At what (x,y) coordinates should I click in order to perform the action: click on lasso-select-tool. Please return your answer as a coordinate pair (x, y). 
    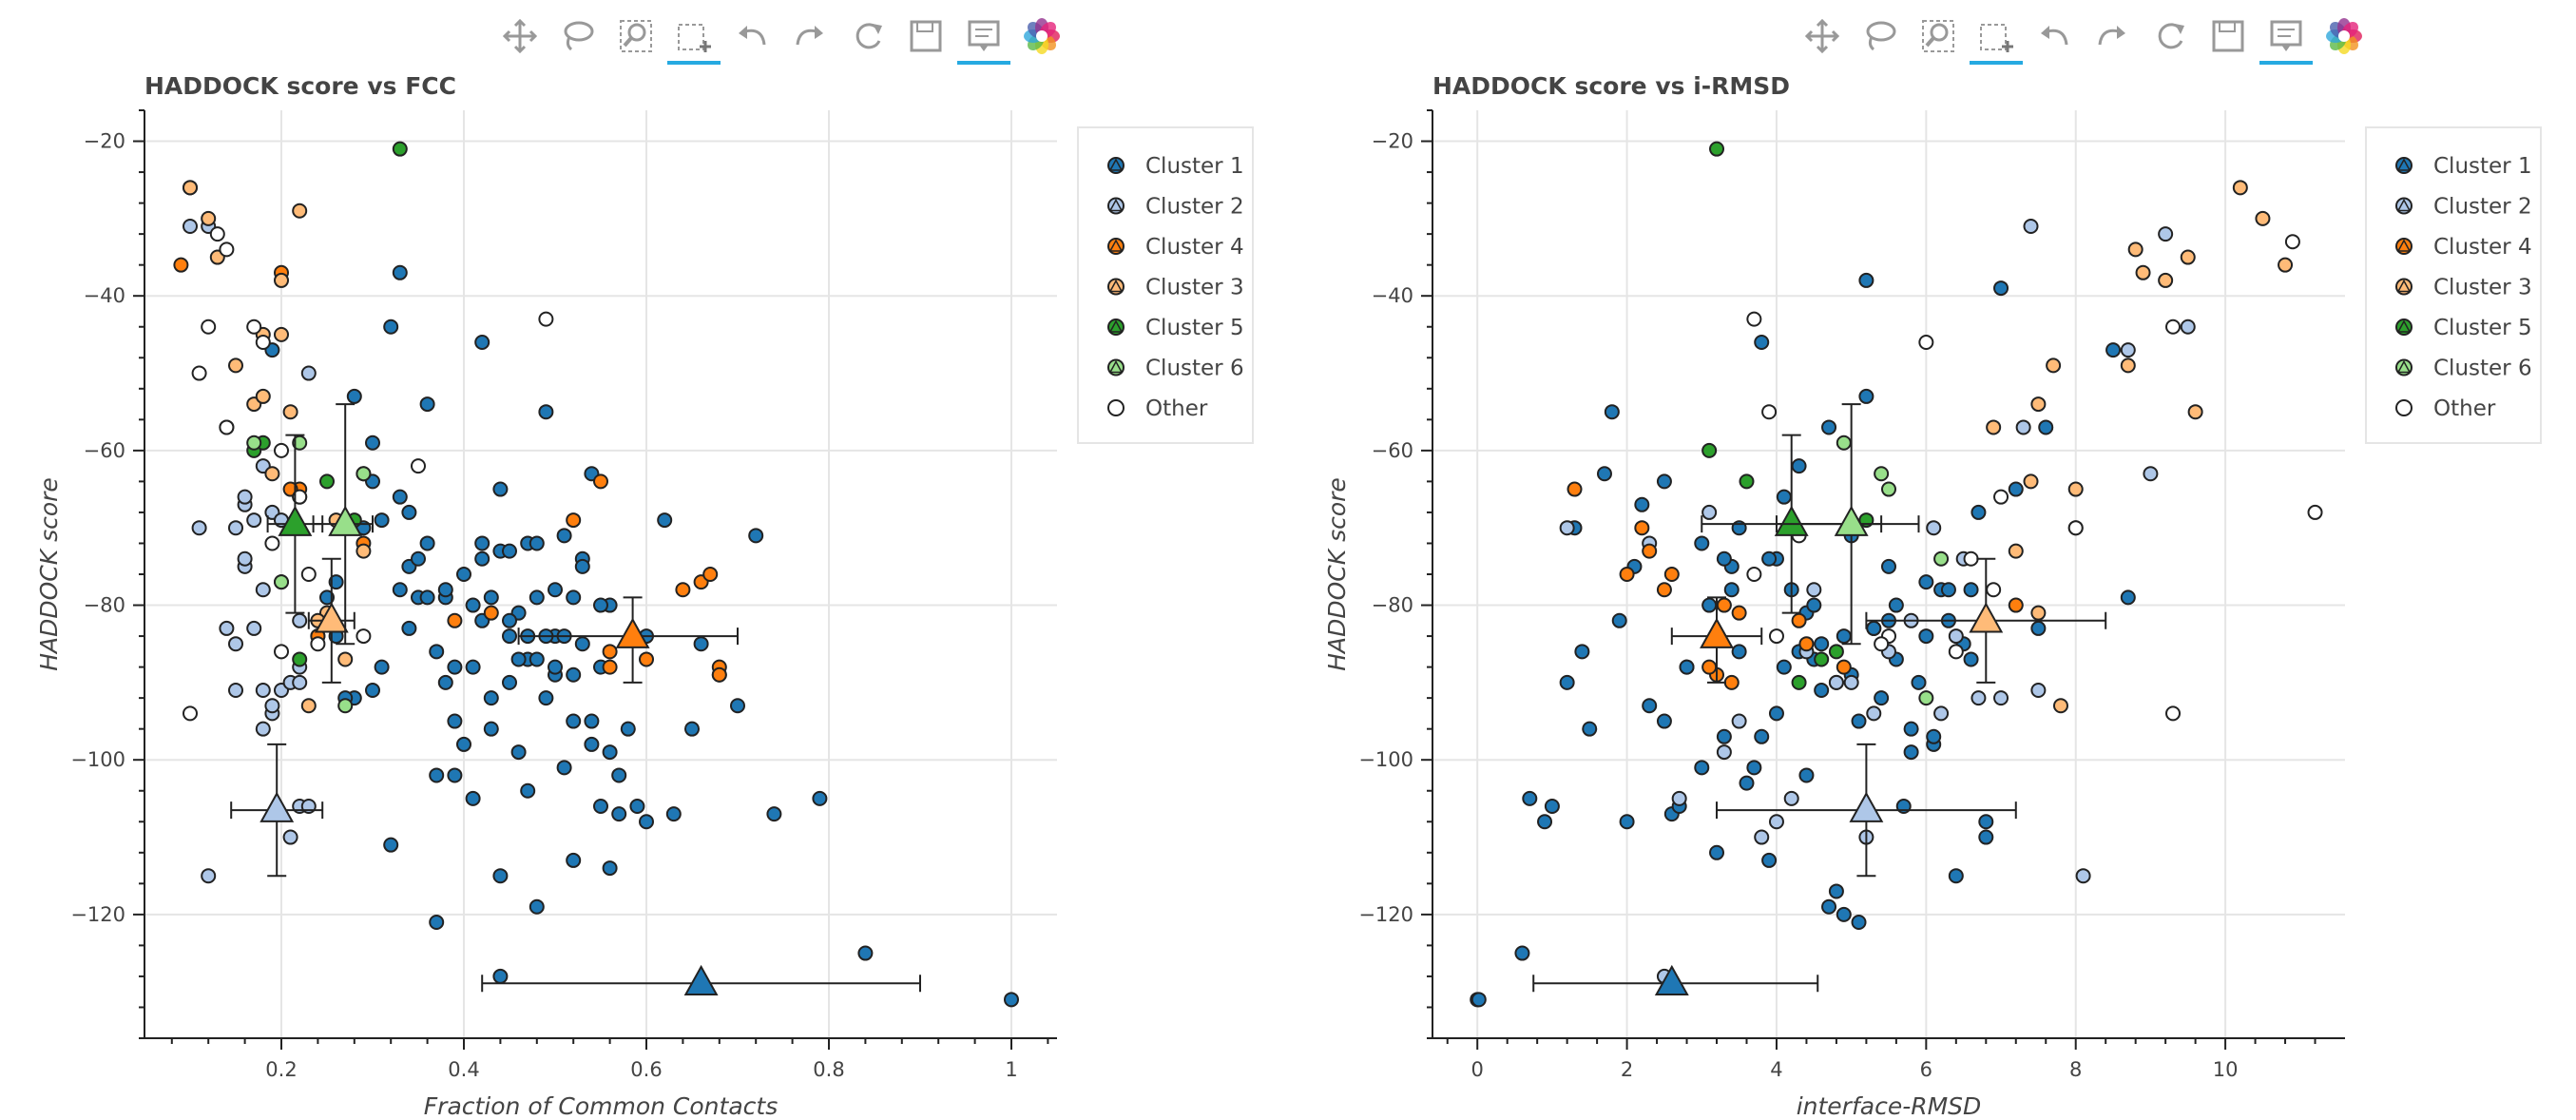
    Looking at the image, I should click on (1880, 36).